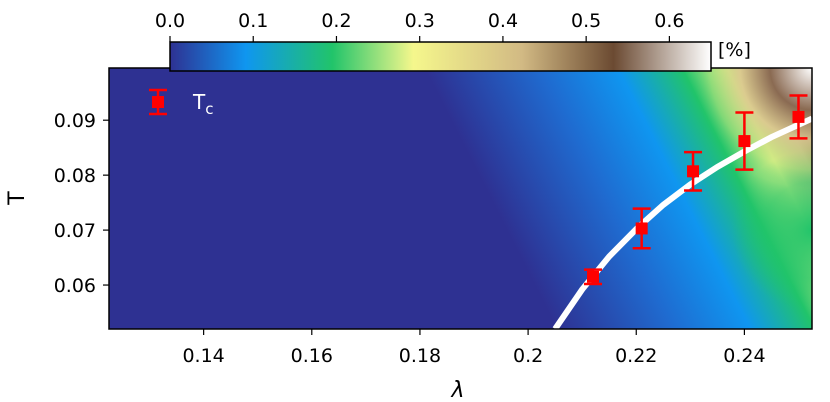 The image size is (830, 402). I want to click on data-points, so click(695, 190).